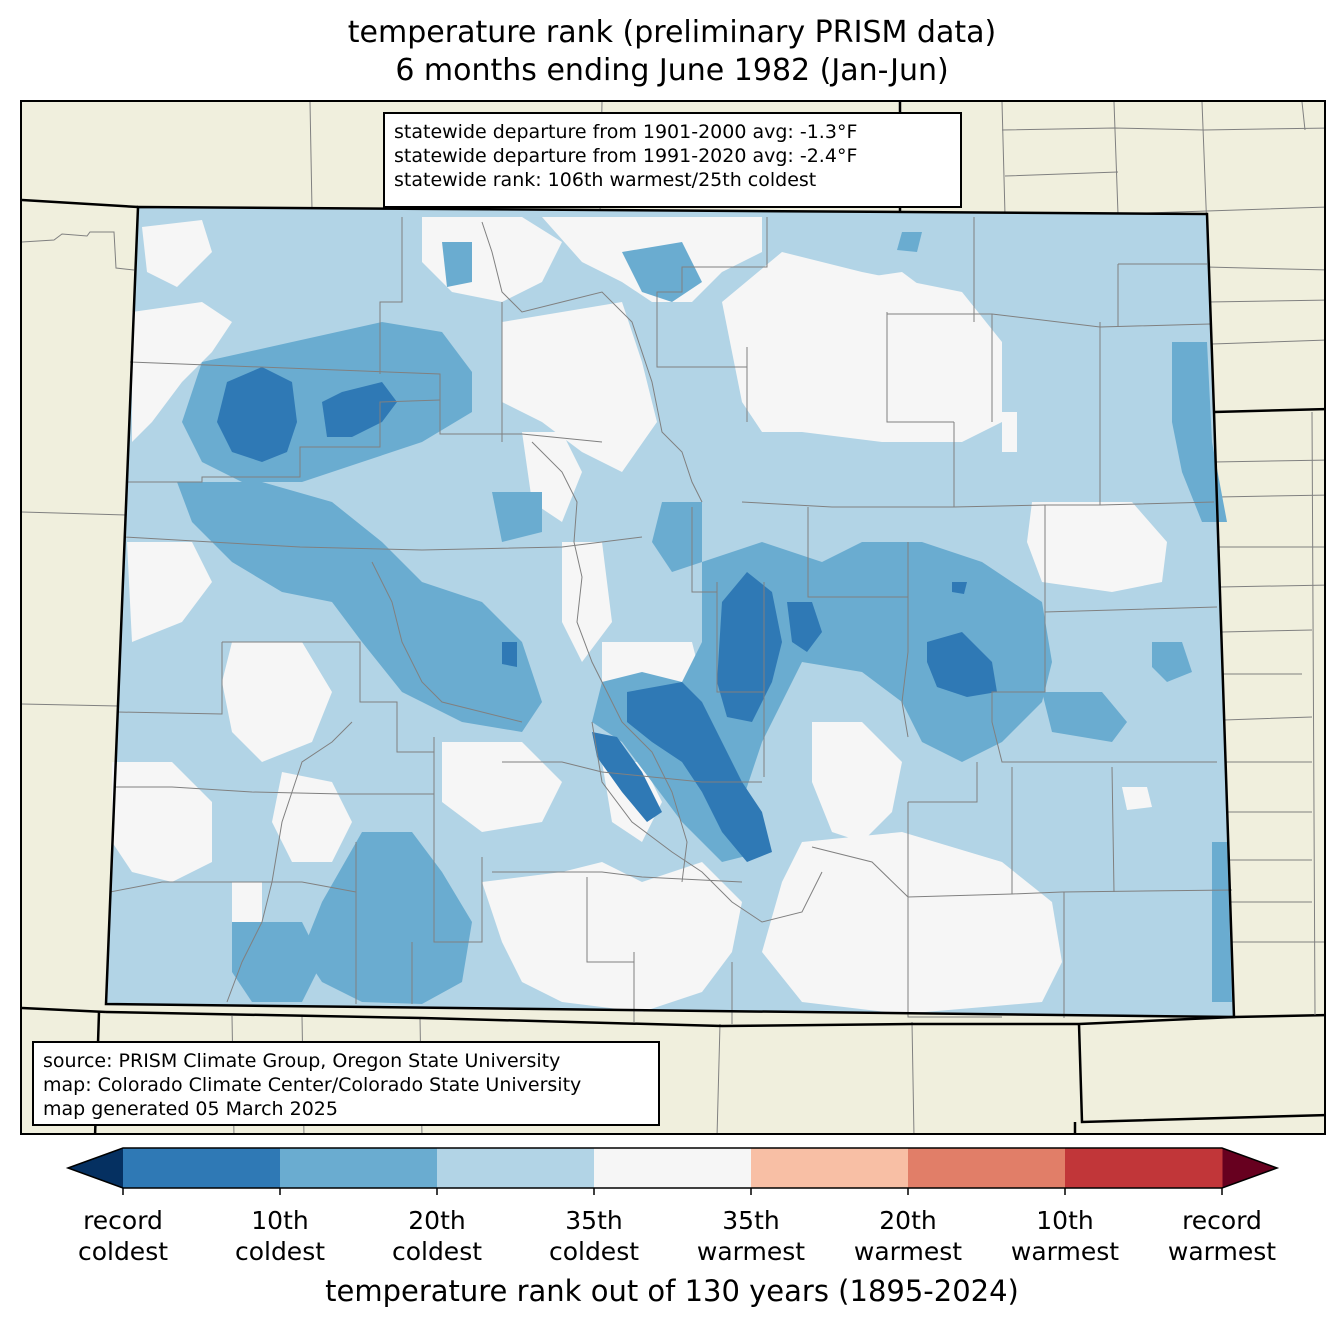 The height and width of the screenshot is (1332, 1344). Describe the element at coordinates (1249, 1168) in the screenshot. I see `colorbar-over-arrow` at that location.